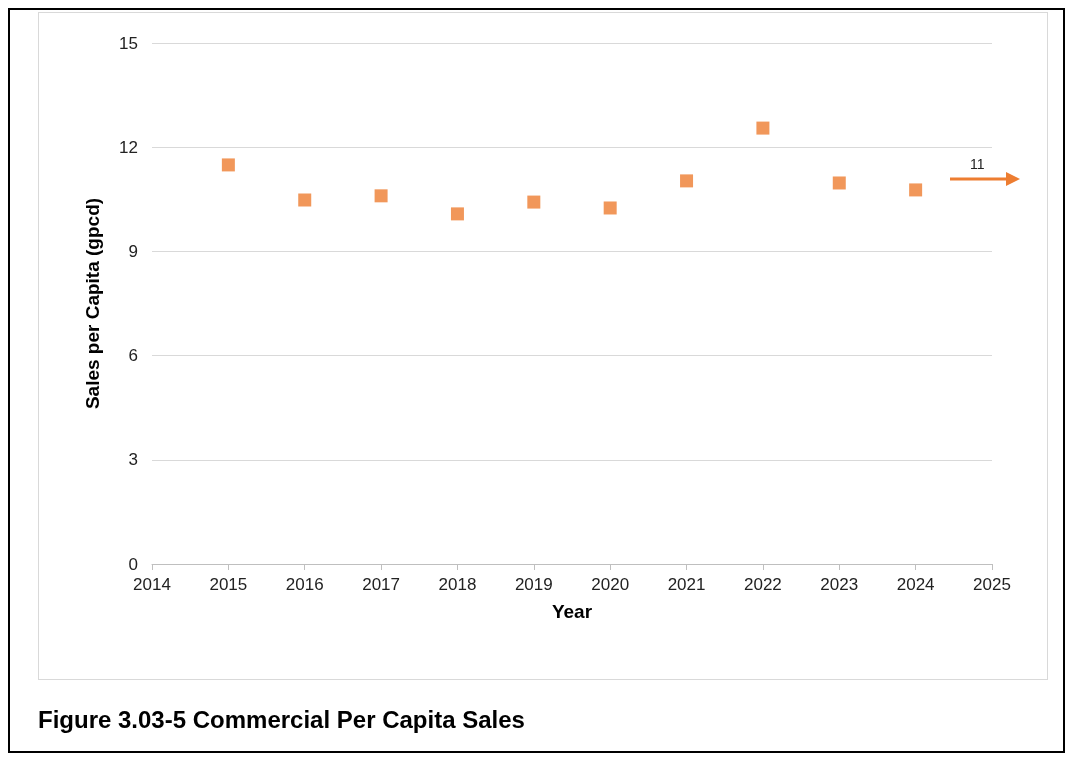  Describe the element at coordinates (610, 584) in the screenshot. I see `x-tick-label: 2020` at that location.